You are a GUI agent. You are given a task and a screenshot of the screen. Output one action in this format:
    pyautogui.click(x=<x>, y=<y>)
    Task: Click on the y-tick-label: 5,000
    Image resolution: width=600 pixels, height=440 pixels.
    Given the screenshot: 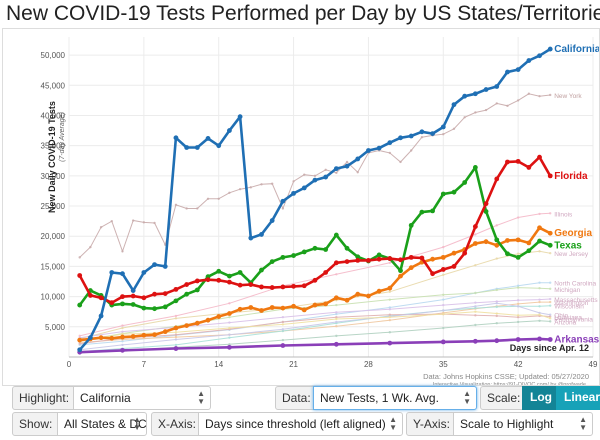 What is the action you would take?
    pyautogui.click(x=55, y=327)
    